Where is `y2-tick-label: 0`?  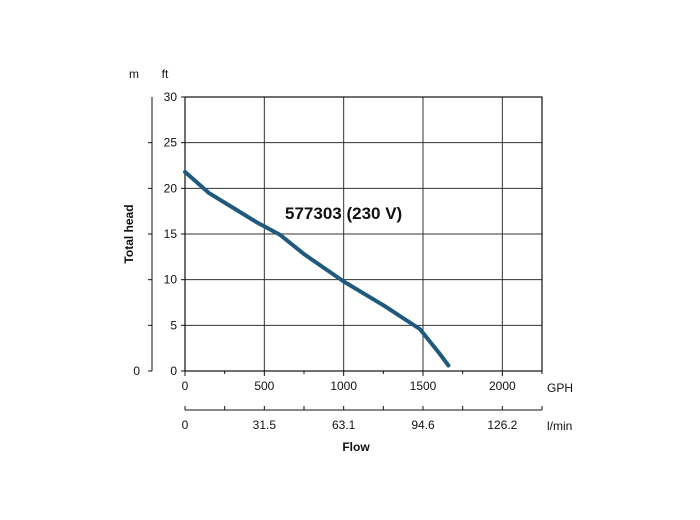 y2-tick-label: 0 is located at coordinates (136, 371).